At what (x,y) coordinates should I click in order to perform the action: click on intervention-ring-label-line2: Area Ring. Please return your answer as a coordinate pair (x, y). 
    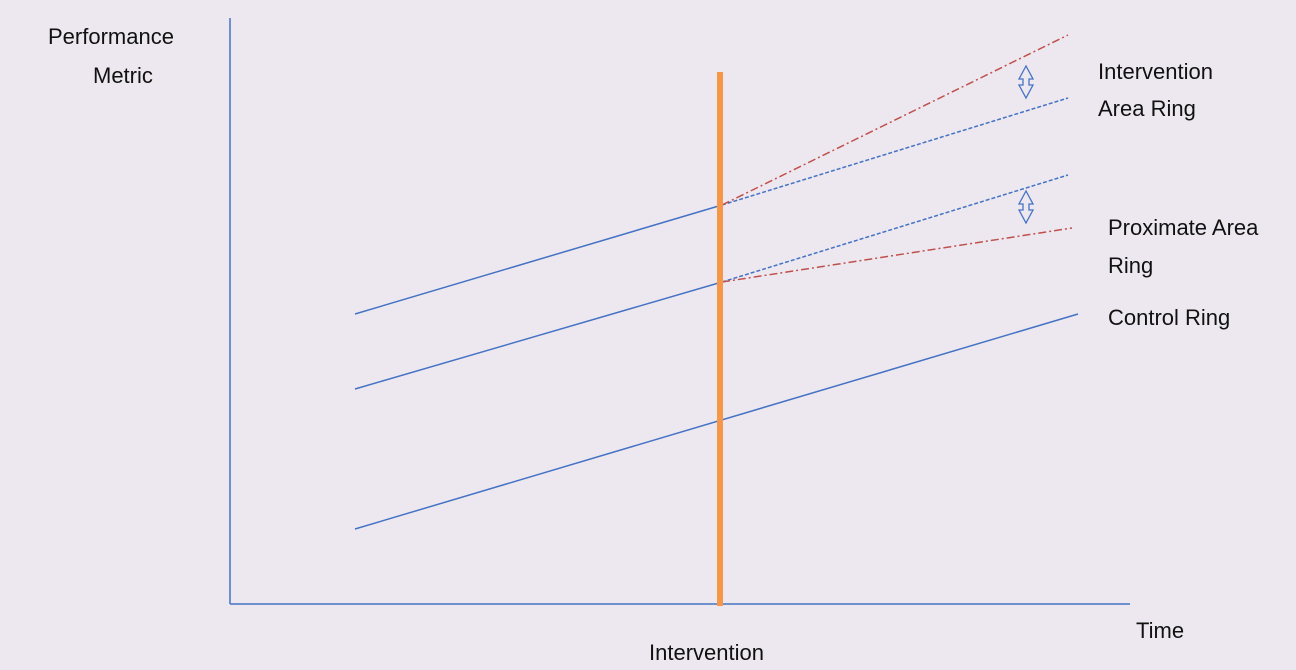
    Looking at the image, I should click on (1147, 108).